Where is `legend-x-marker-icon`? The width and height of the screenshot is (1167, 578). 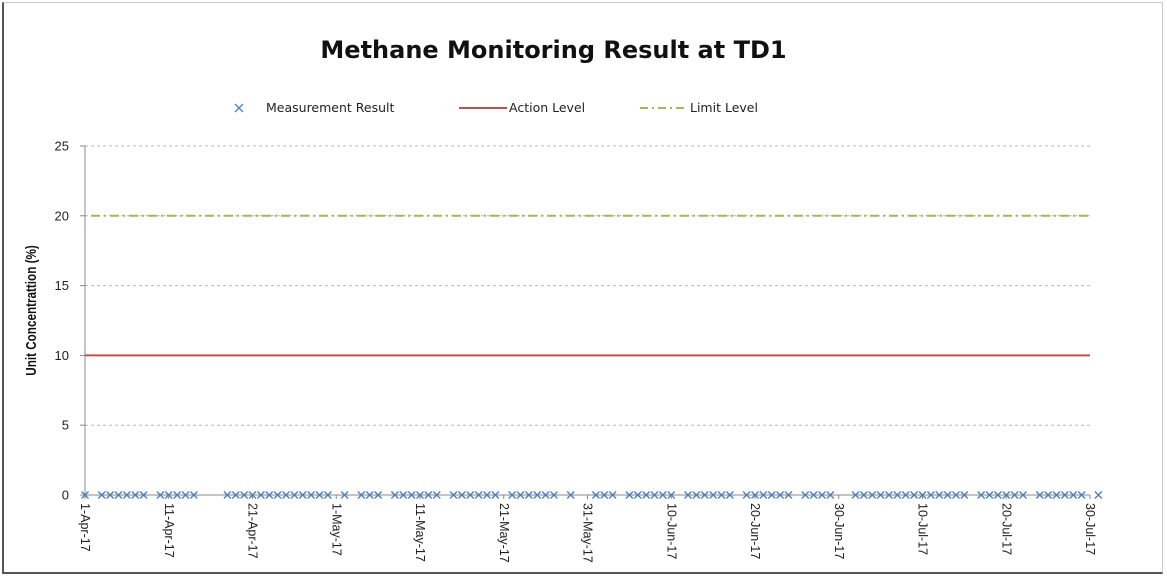
legend-x-marker-icon is located at coordinates (239, 107).